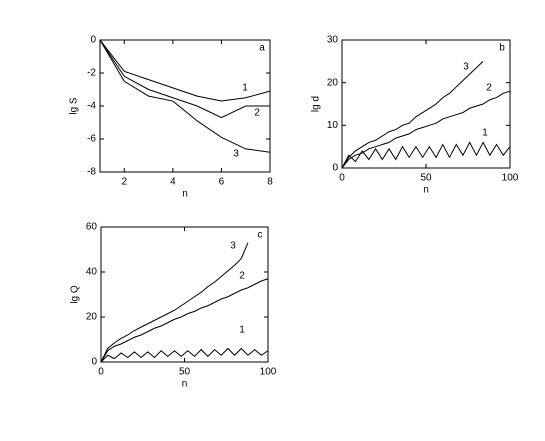 The width and height of the screenshot is (545, 441). What do you see at coordinates (91, 106) in the screenshot?
I see `y-tick-label: -4` at bounding box center [91, 106].